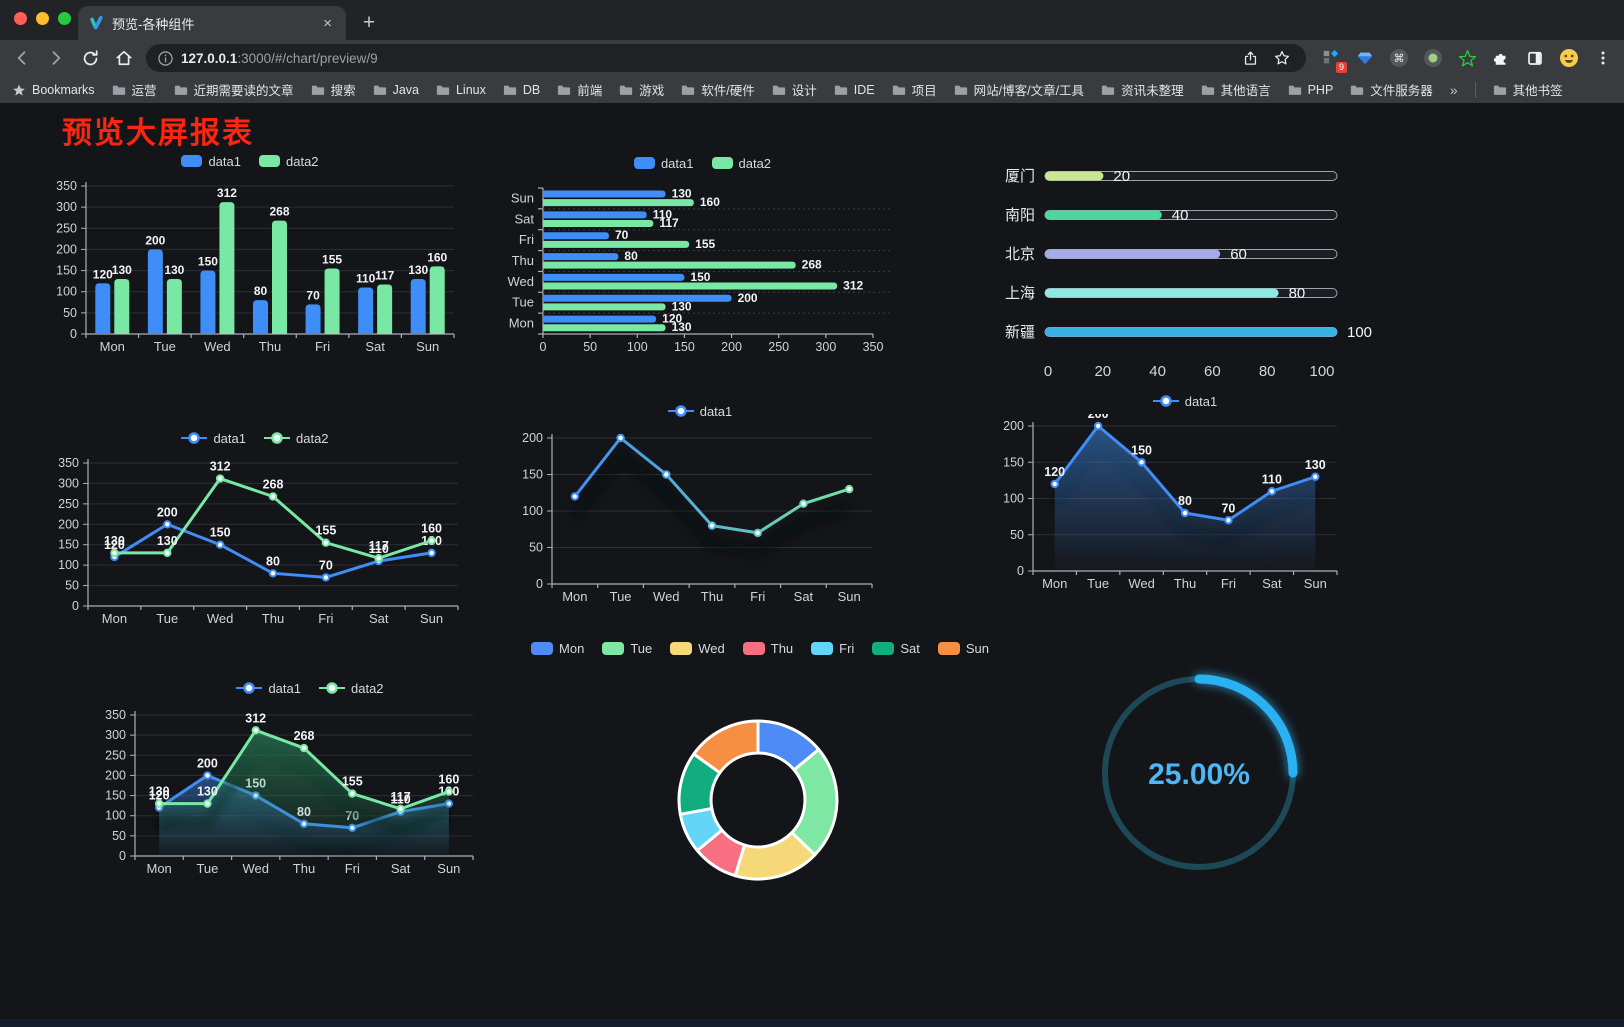 The image size is (1624, 1027). Describe the element at coordinates (212, 23) in the screenshot. I see `browser-tab: 预览-各种组件 ×` at that location.